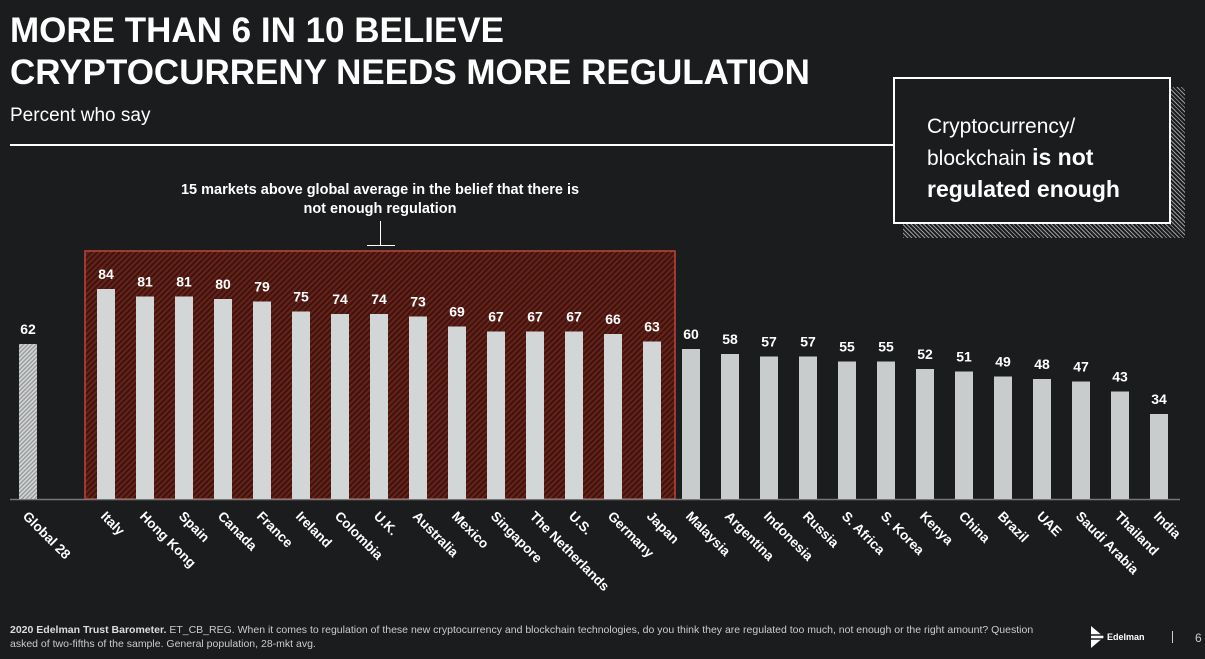 This screenshot has height=659, width=1205. I want to click on category-label: China, so click(974, 527).